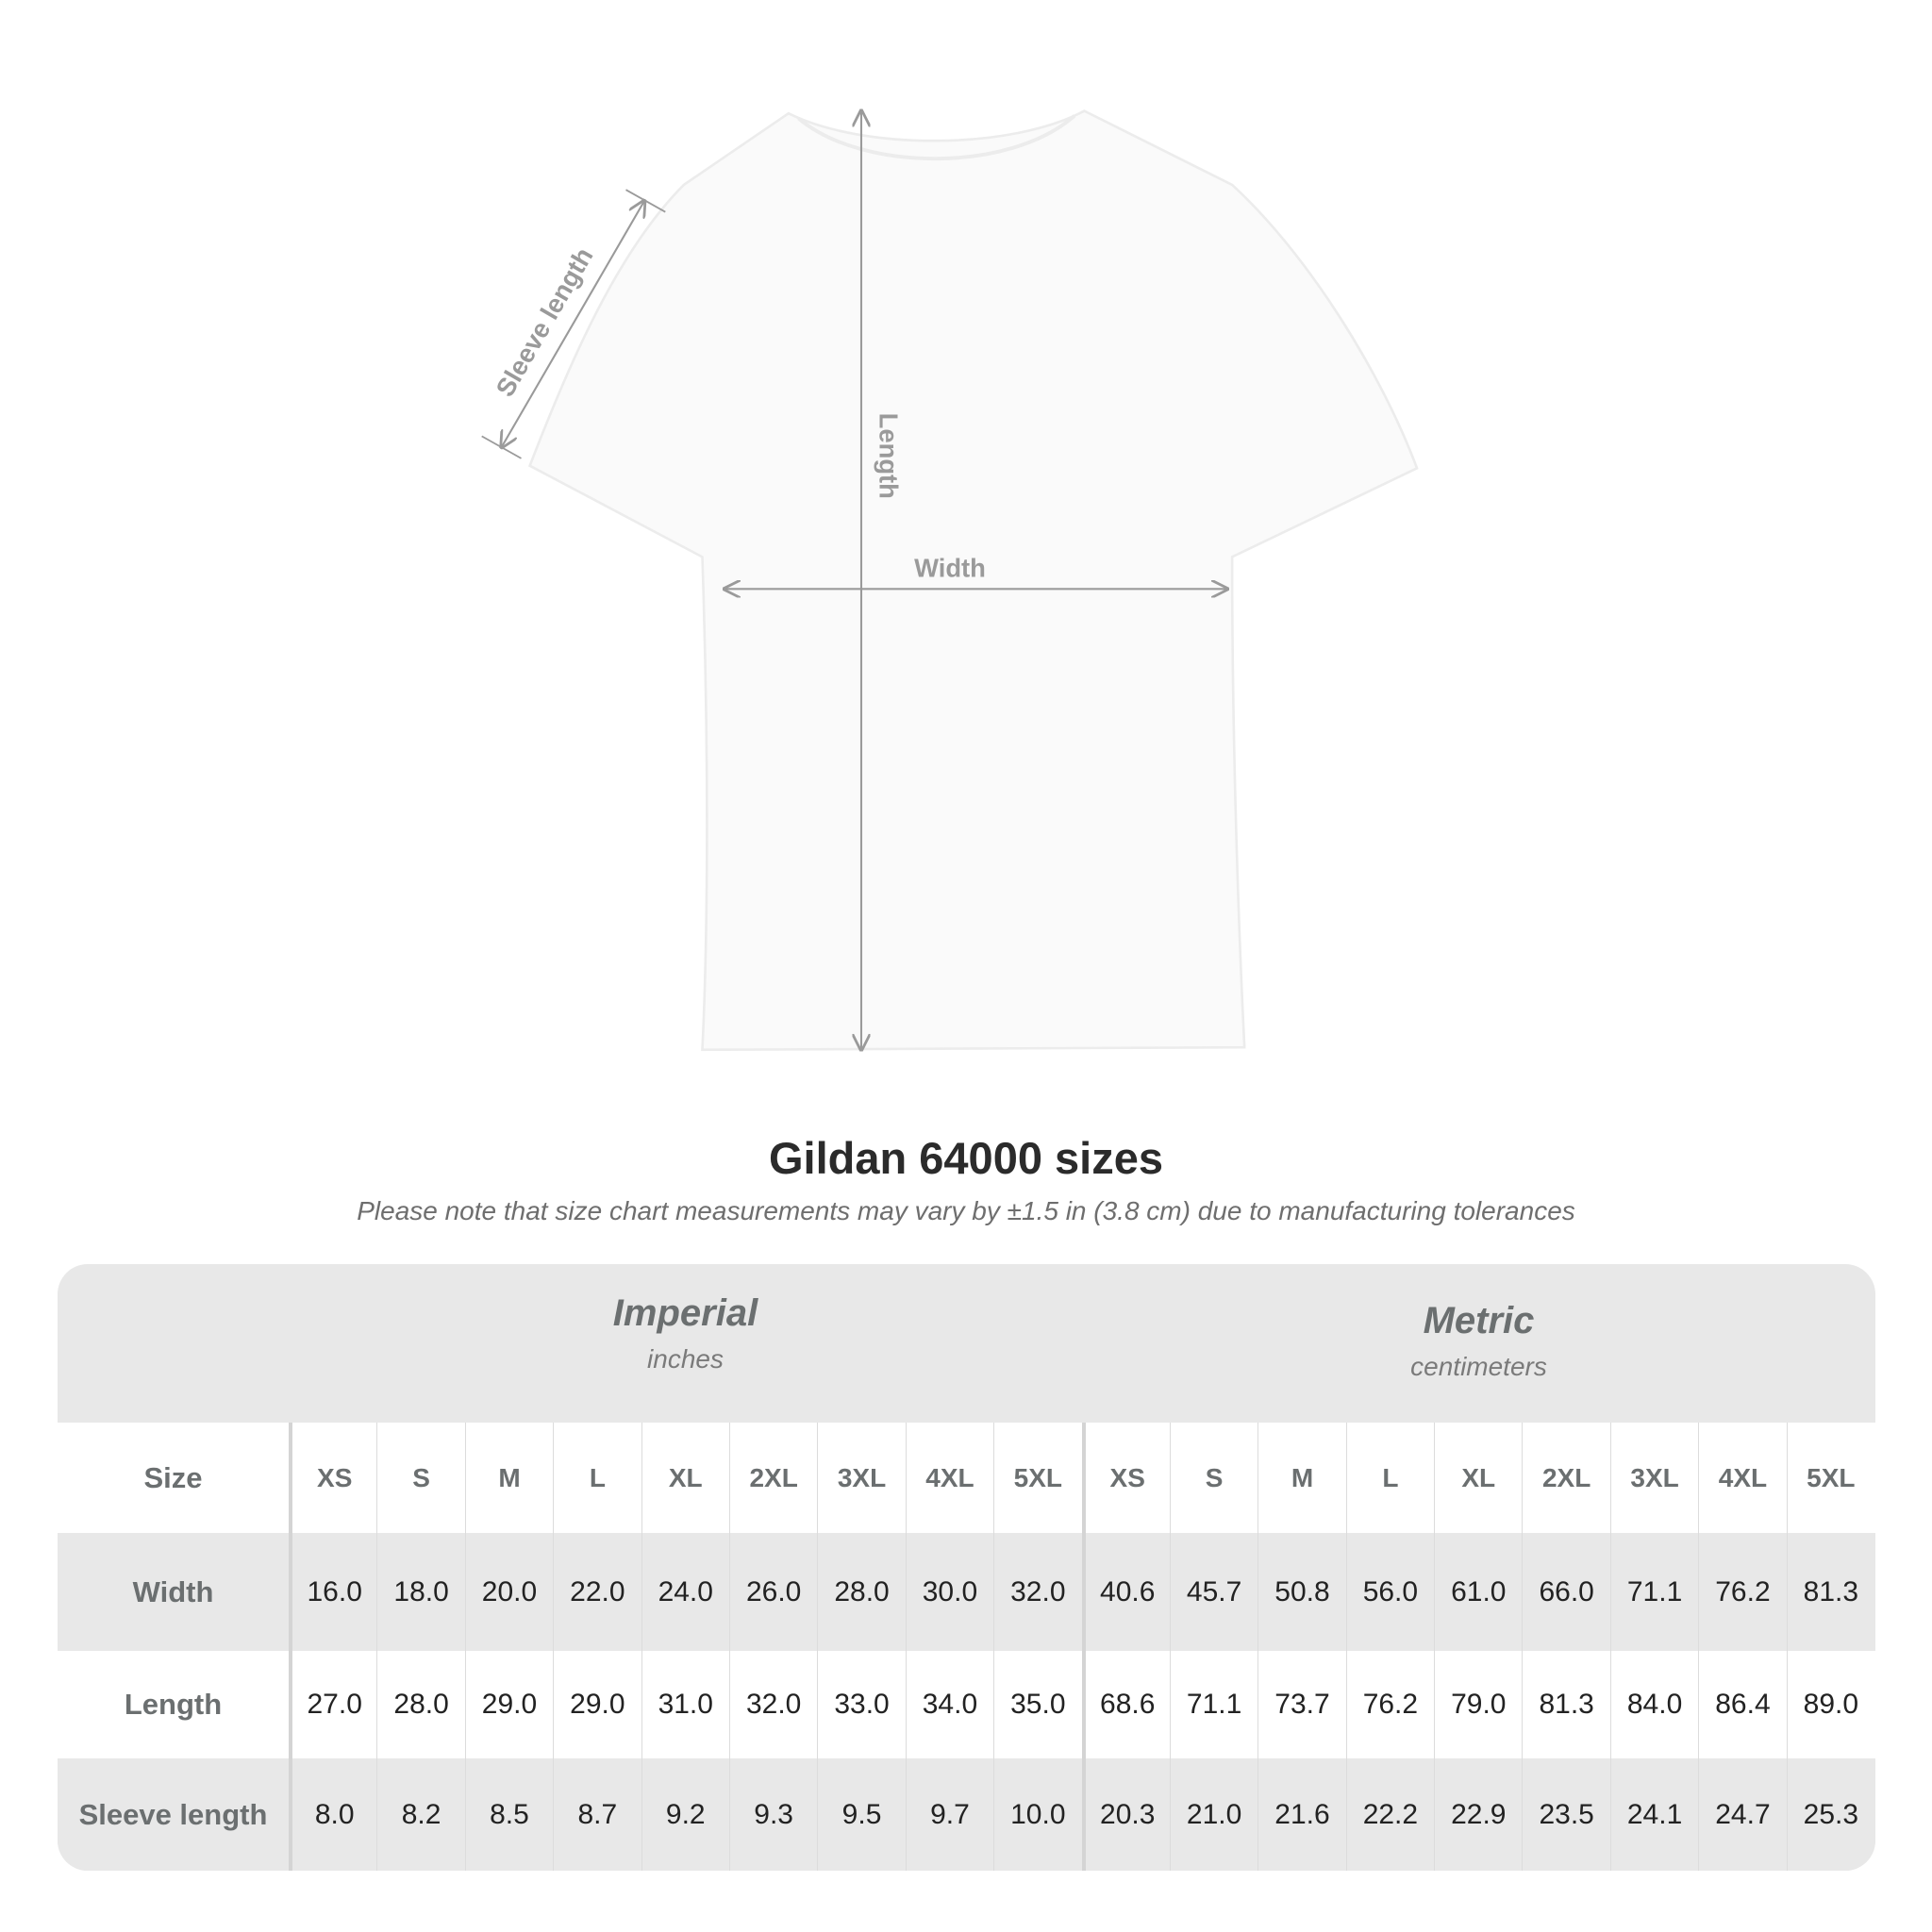 The height and width of the screenshot is (1932, 1932). Describe the element at coordinates (1742, 1704) in the screenshot. I see `metric-value-cell: 86.4` at that location.